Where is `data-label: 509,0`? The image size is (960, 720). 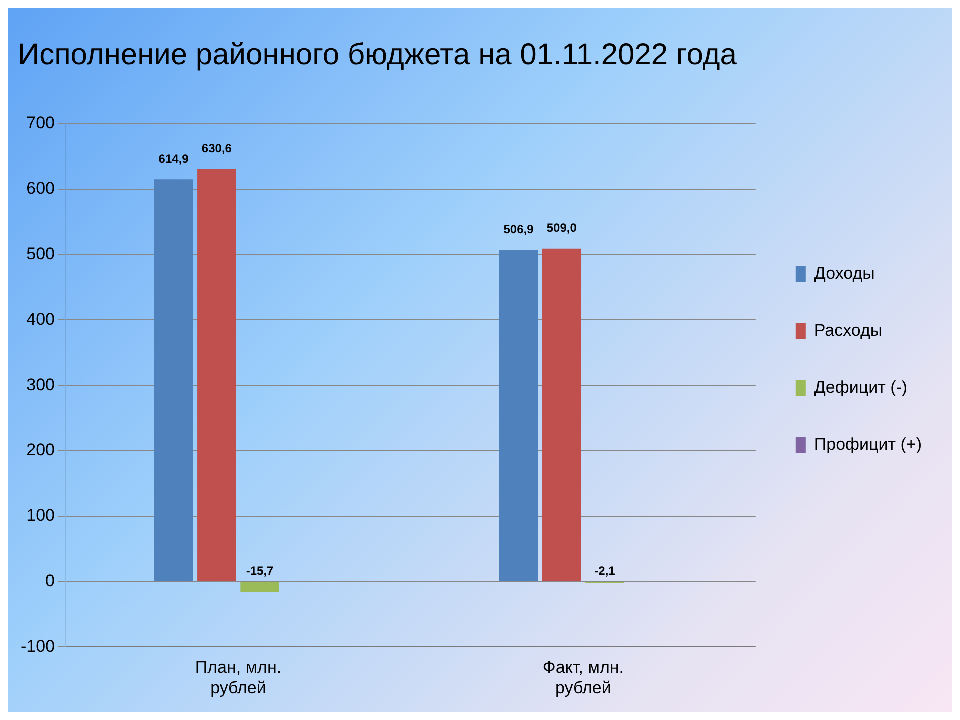
data-label: 509,0 is located at coordinates (562, 228).